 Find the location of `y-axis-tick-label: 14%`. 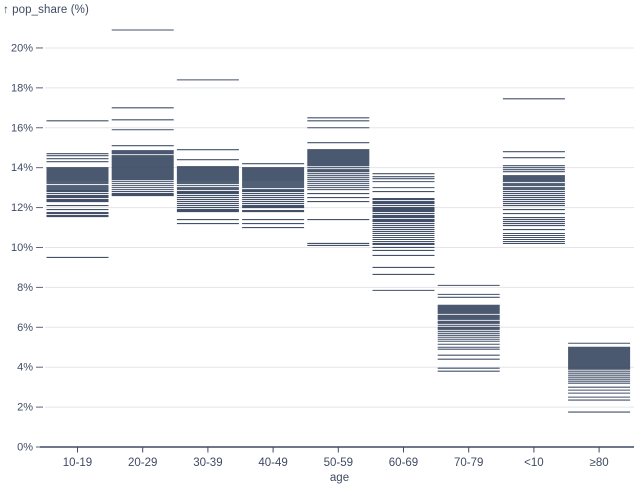

y-axis-tick-label: 14% is located at coordinates (22, 168).